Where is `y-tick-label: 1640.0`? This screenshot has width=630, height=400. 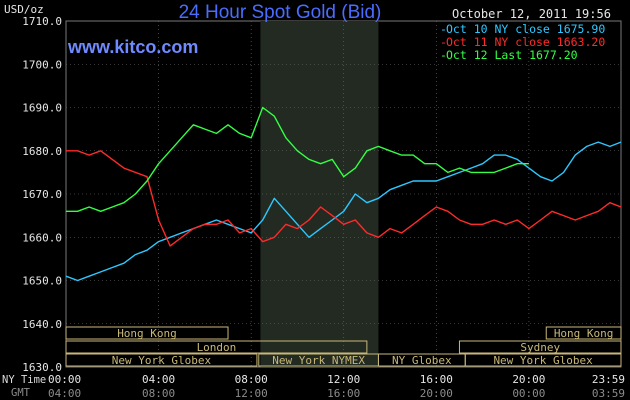 y-tick-label: 1640.0 is located at coordinates (42, 324).